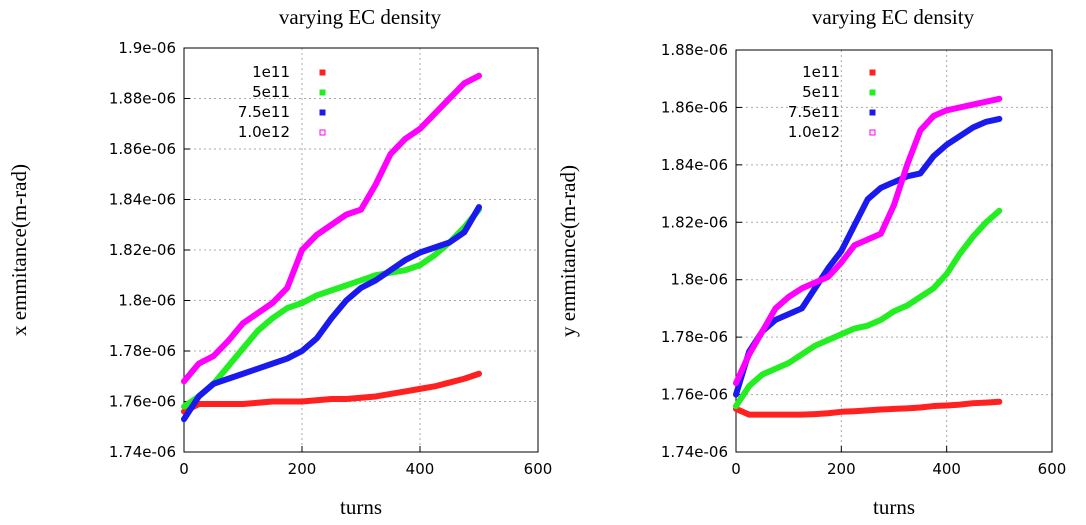 This screenshot has width=1086, height=525. What do you see at coordinates (19, 250) in the screenshot?
I see `y-axis-label: x emmitance(m-rad)` at bounding box center [19, 250].